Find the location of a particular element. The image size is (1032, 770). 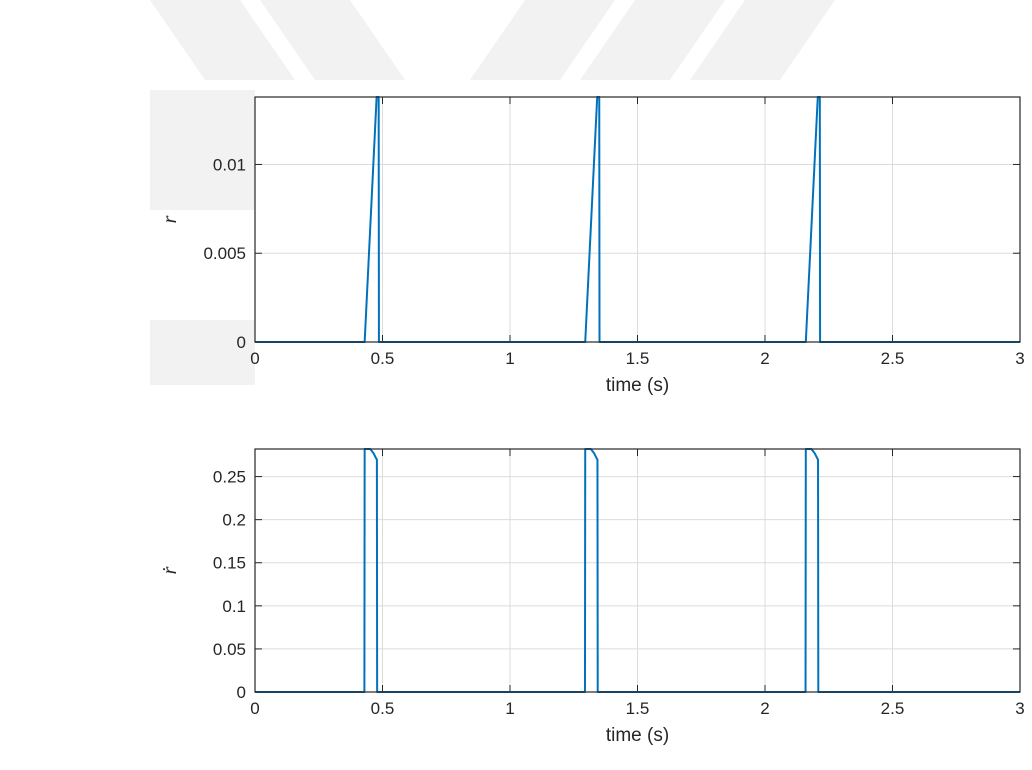

bottom-axes-ylabel: ṙ is located at coordinates (170, 570).